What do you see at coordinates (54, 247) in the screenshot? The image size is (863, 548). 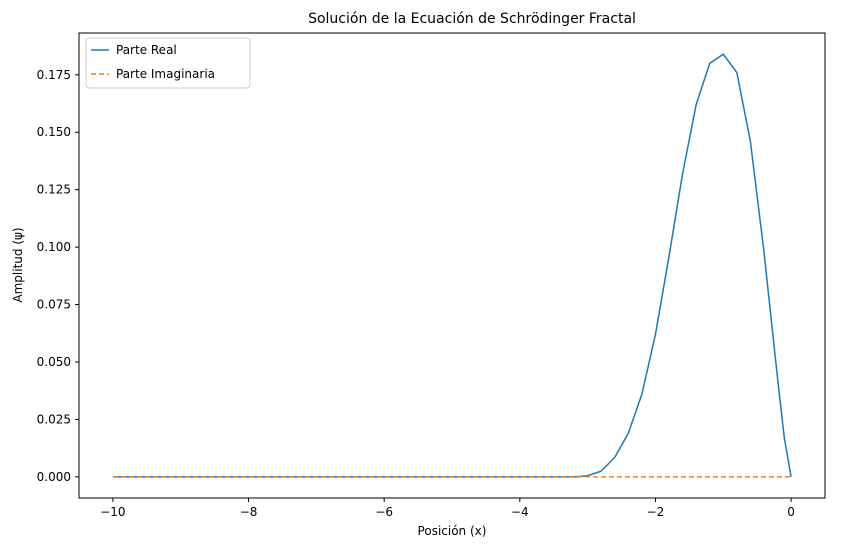 I see `y-tick-label: 0.100` at bounding box center [54, 247].